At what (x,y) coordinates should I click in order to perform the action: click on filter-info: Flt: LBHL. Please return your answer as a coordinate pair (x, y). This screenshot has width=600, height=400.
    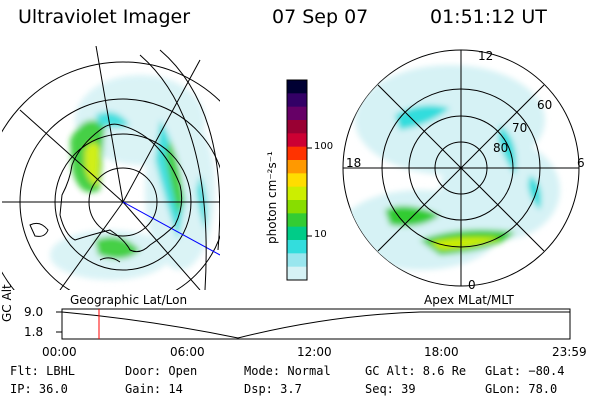
    Looking at the image, I should click on (43, 371).